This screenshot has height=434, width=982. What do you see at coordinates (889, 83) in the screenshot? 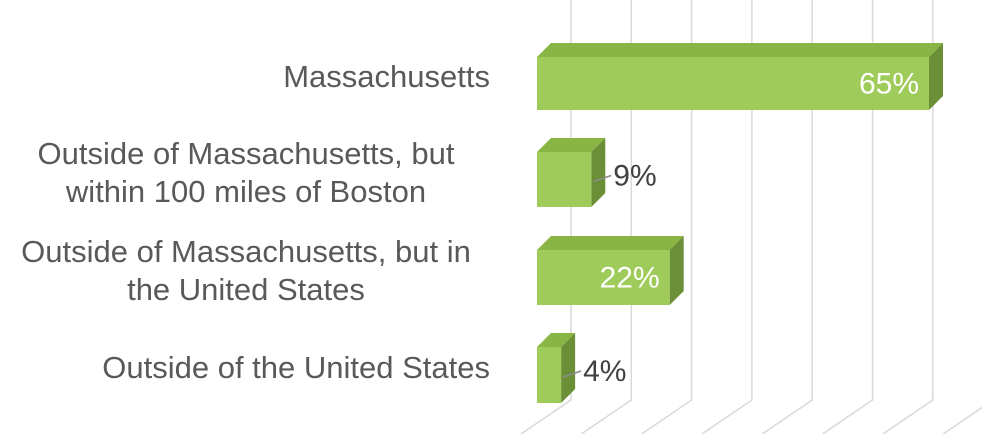
I see `value-label: 65%` at bounding box center [889, 83].